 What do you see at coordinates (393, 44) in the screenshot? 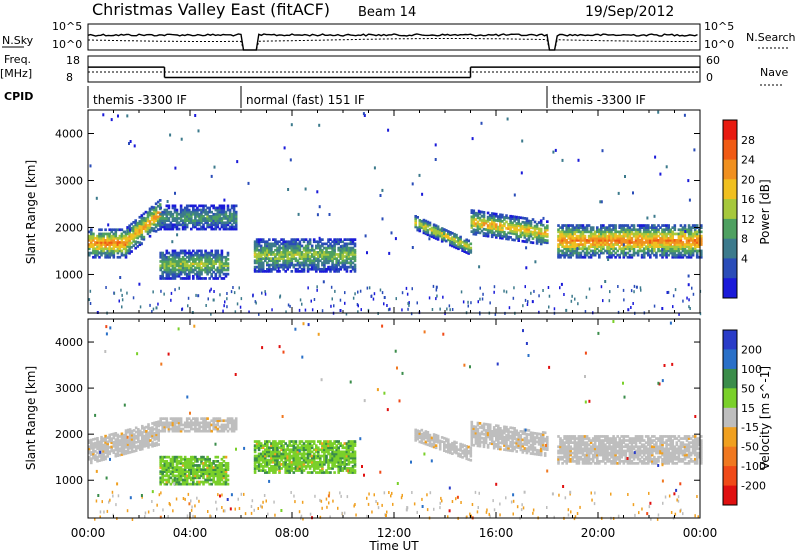
I see `nsearch-trace` at bounding box center [393, 44].